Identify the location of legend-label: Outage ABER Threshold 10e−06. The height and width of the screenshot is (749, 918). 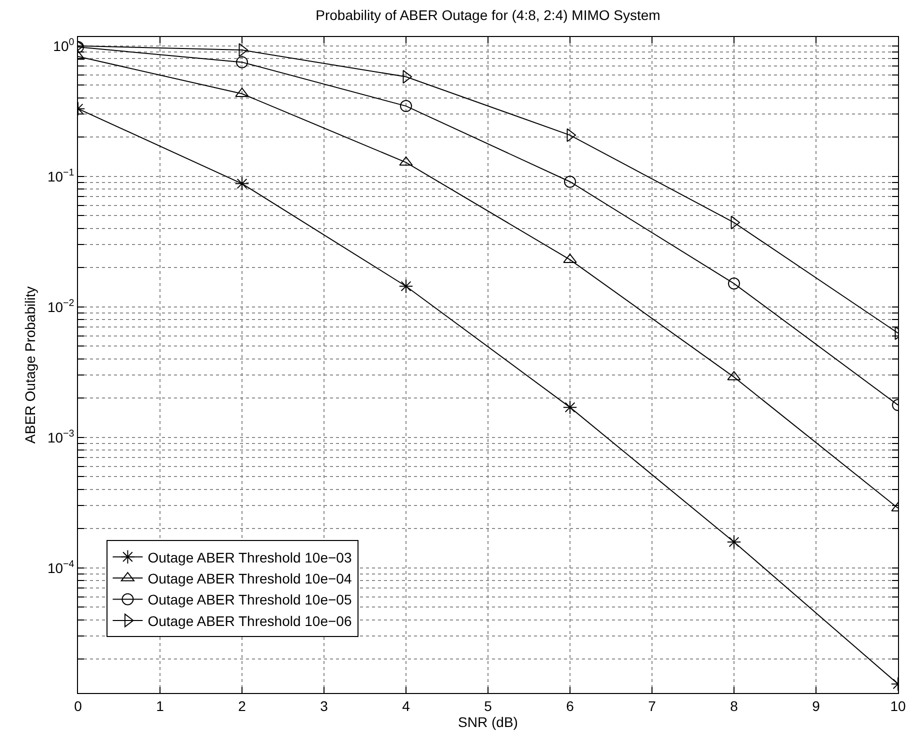
(250, 620).